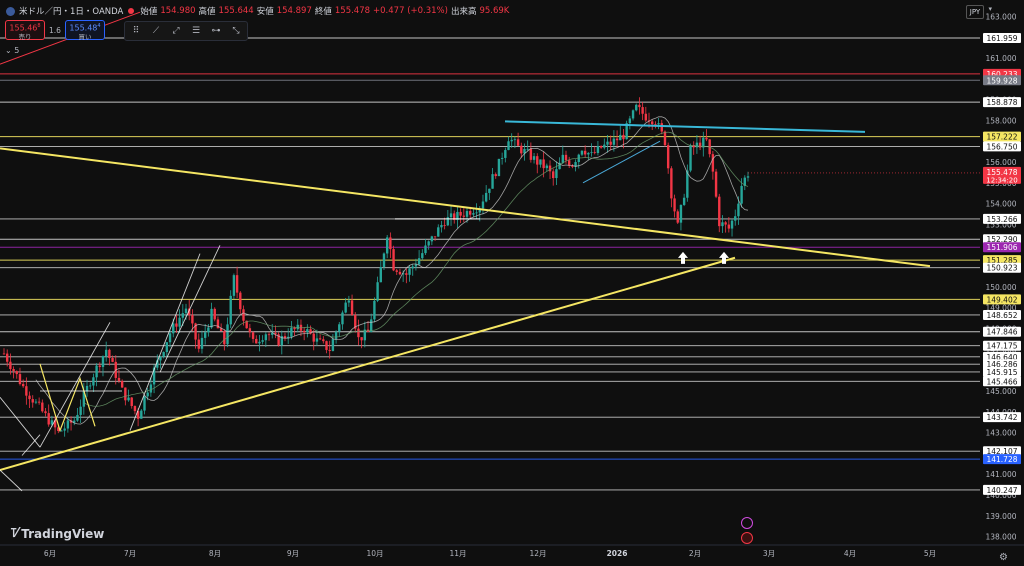 Image resolution: width=1024 pixels, height=566 pixels. Describe the element at coordinates (621, 162) in the screenshot. I see `channel-trendline` at that location.